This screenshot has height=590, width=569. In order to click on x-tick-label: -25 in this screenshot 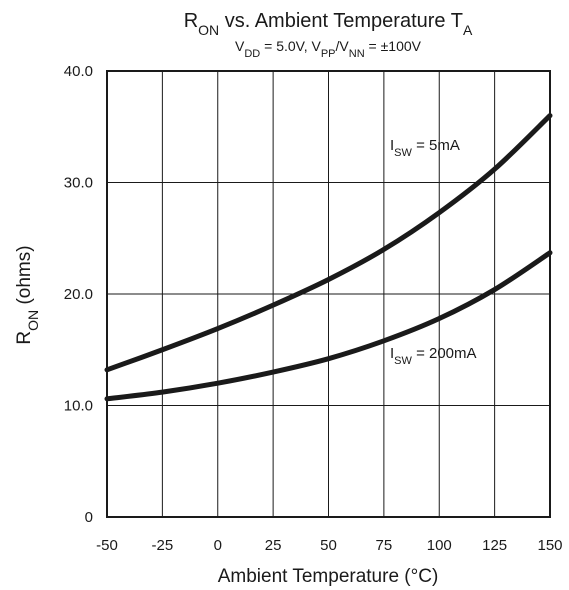, I will do `click(163, 545)`.